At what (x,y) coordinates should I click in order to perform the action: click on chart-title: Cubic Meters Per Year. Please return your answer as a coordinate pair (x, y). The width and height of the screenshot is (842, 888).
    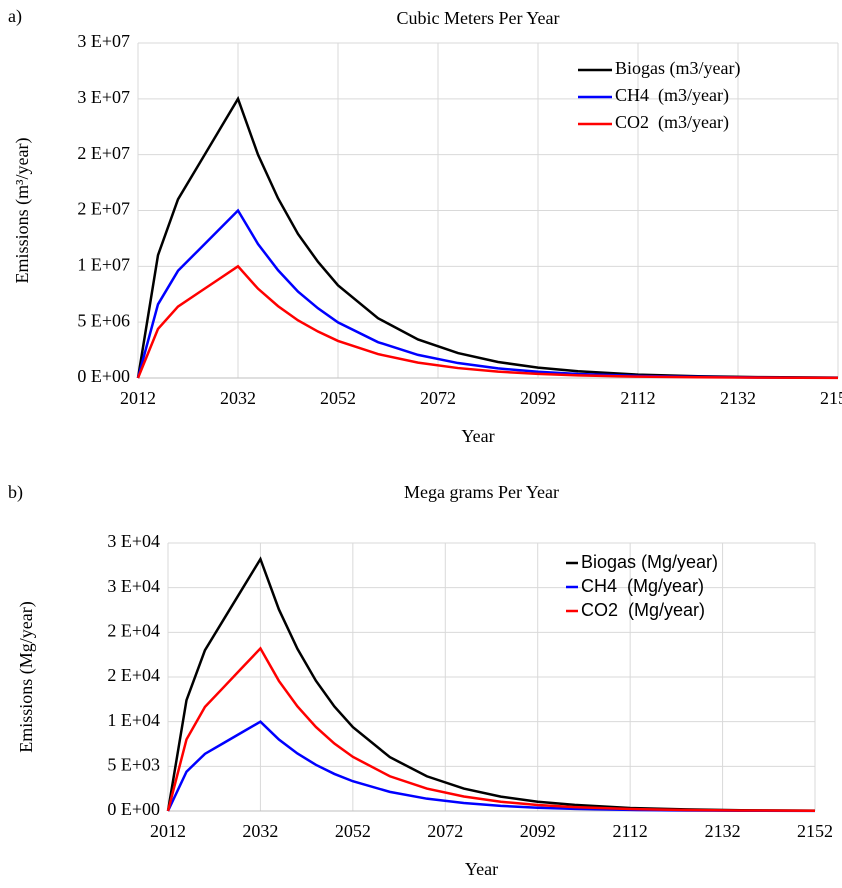
    Looking at the image, I should click on (478, 18).